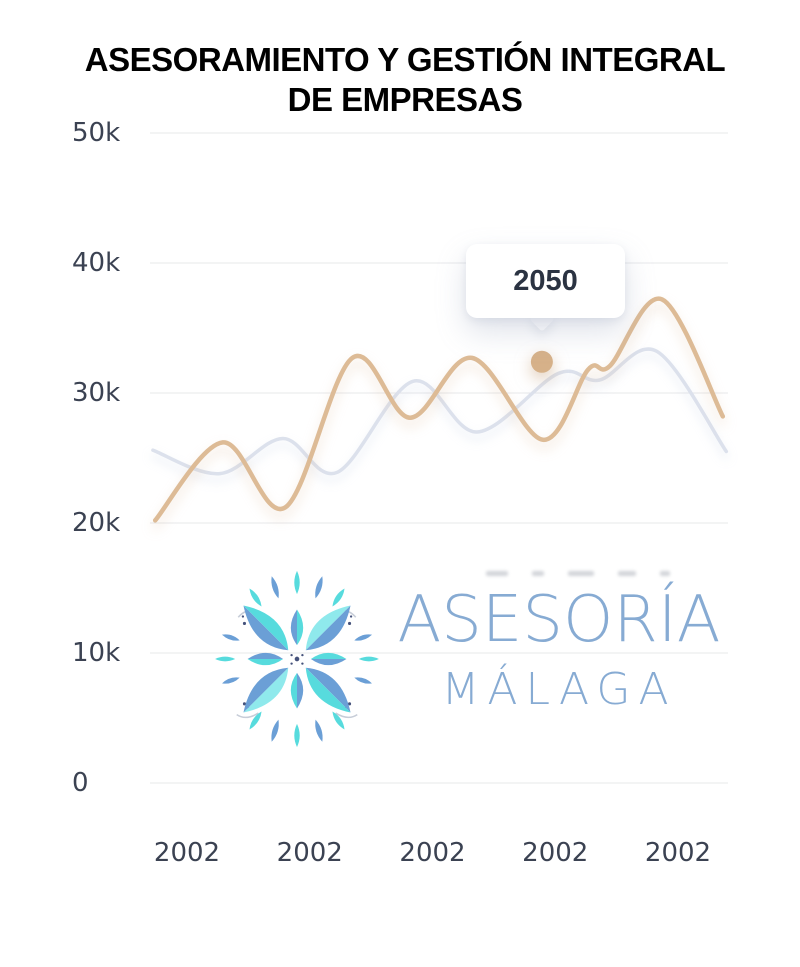 The height and width of the screenshot is (967, 800). What do you see at coordinates (559, 620) in the screenshot?
I see `logo-word-asesoria: ASESORÍA` at bounding box center [559, 620].